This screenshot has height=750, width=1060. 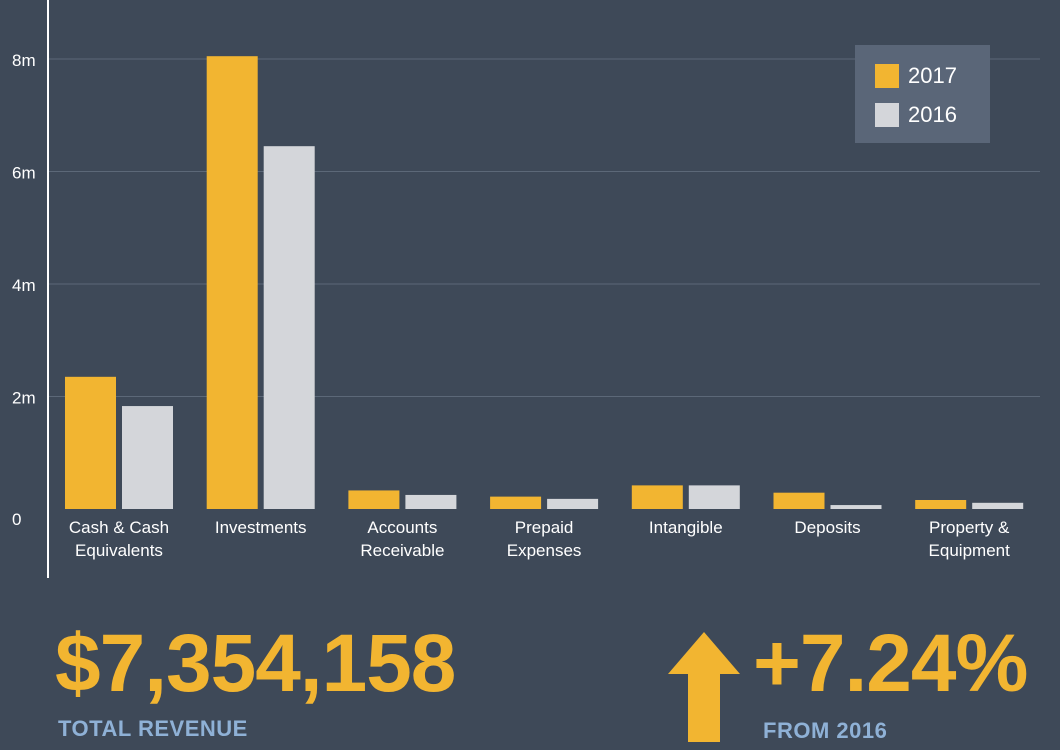 What do you see at coordinates (24, 285) in the screenshot?
I see `y-tick-label: 4m` at bounding box center [24, 285].